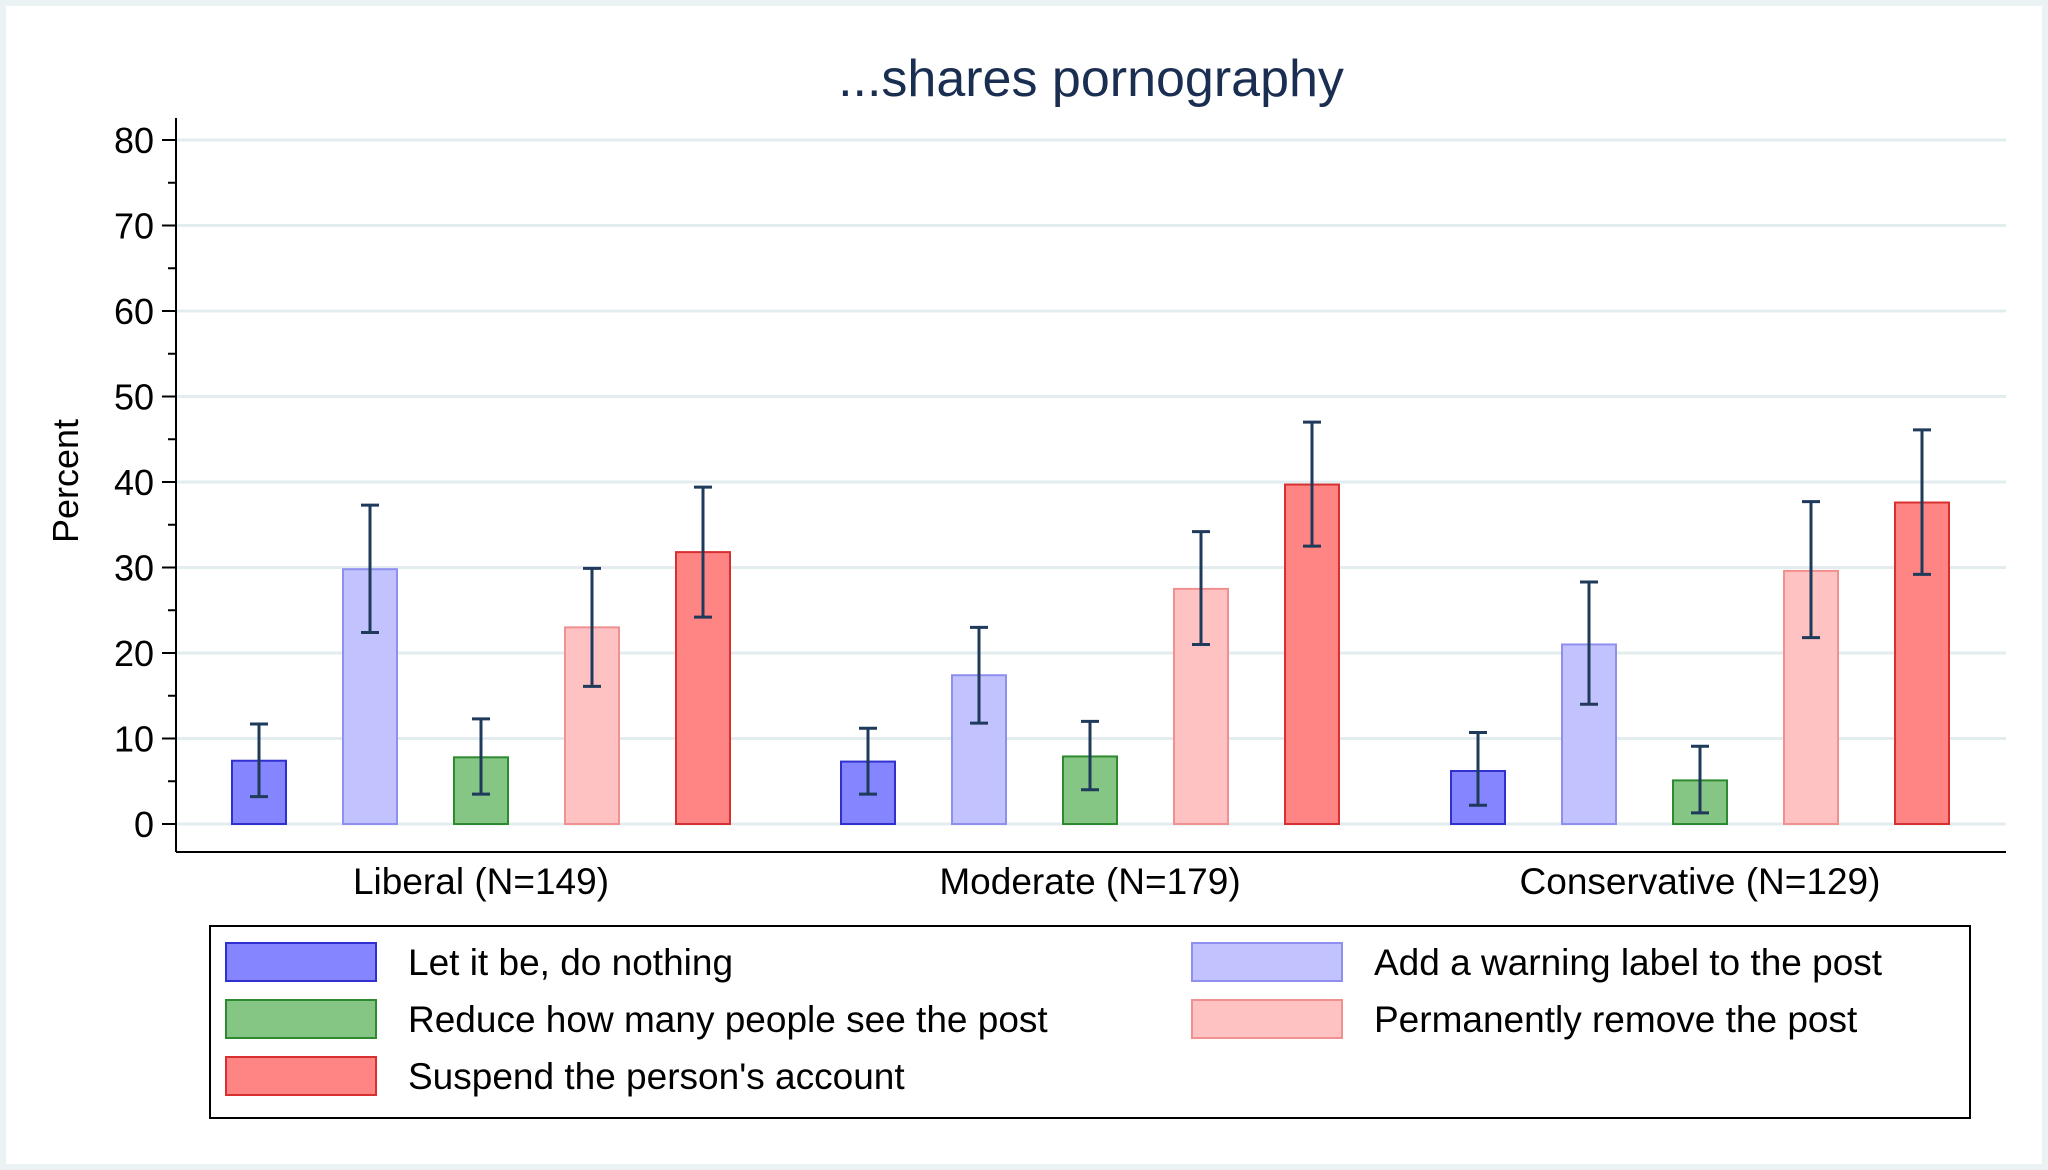 This screenshot has width=2048, height=1170. Describe the element at coordinates (144, 824) in the screenshot. I see `y-tick-label: 0` at that location.